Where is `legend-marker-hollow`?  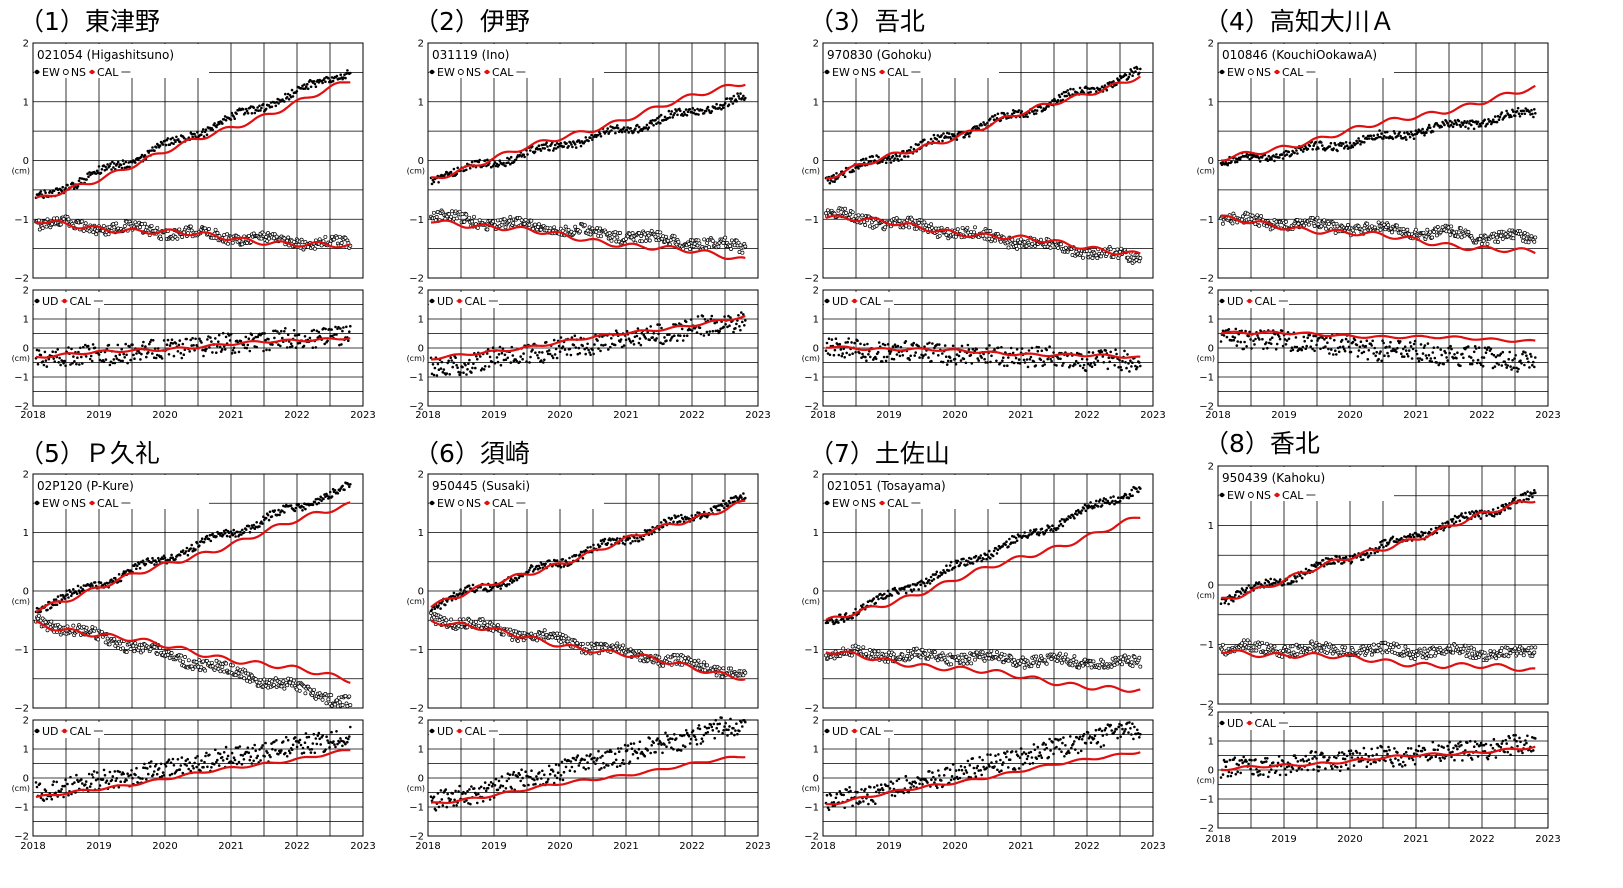
legend-marker-hollow is located at coordinates (65, 503).